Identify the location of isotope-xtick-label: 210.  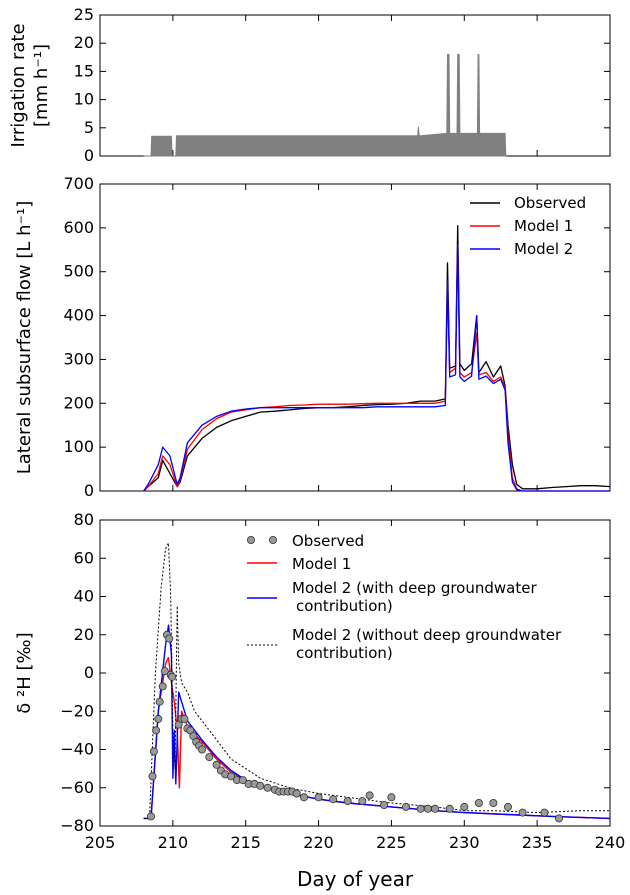
(173, 842).